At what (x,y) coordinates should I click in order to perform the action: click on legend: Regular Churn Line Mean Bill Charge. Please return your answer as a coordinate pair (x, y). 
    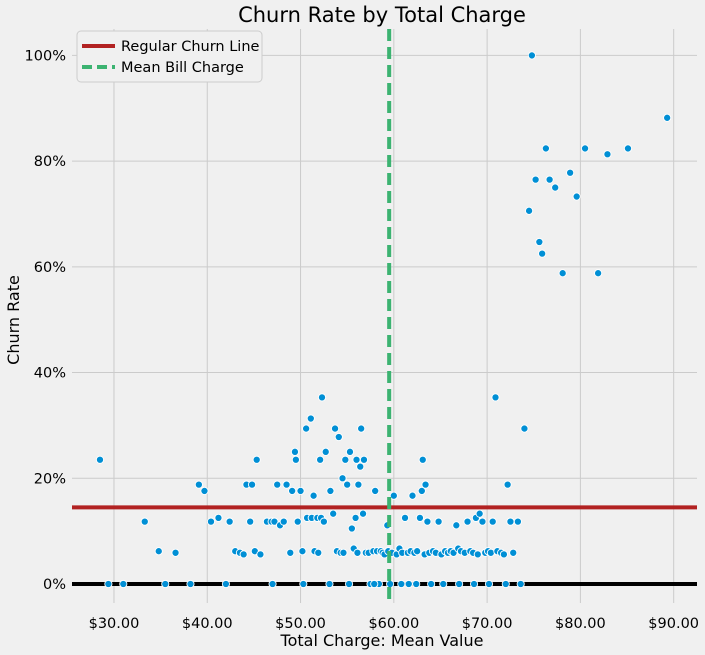
    Looking at the image, I should click on (169, 56).